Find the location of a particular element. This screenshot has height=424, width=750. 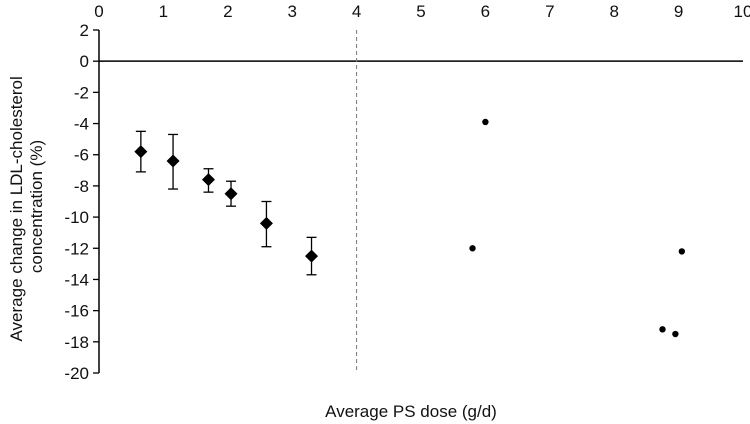

y-tick-label: -20 is located at coordinates (76, 373).